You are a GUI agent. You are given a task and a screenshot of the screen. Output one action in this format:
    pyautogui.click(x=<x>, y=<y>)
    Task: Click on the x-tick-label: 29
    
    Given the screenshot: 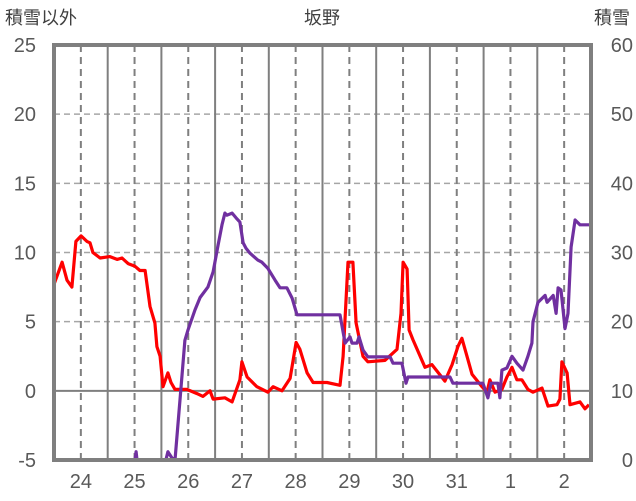 What is the action you would take?
    pyautogui.click(x=349, y=482)
    